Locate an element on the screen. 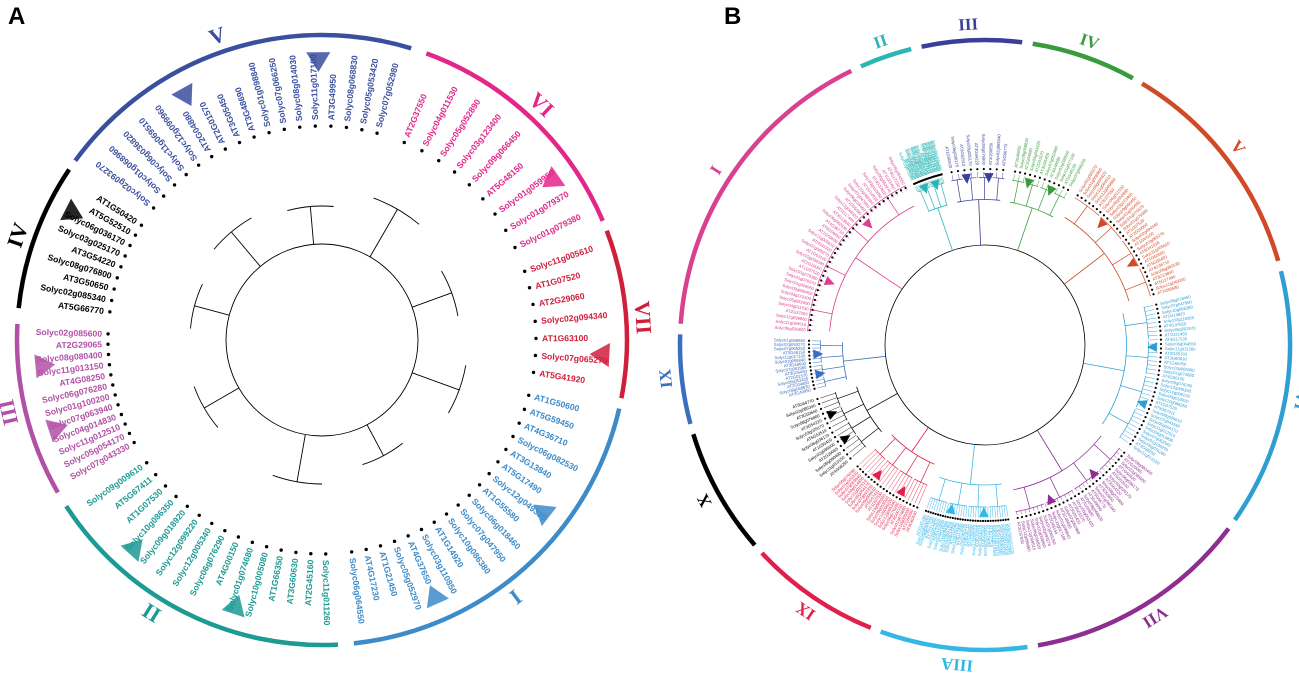 Image resolution: width=1299 pixels, height=674 pixels. leaf-label: Solyc09g066450 is located at coordinates (1003, 540).